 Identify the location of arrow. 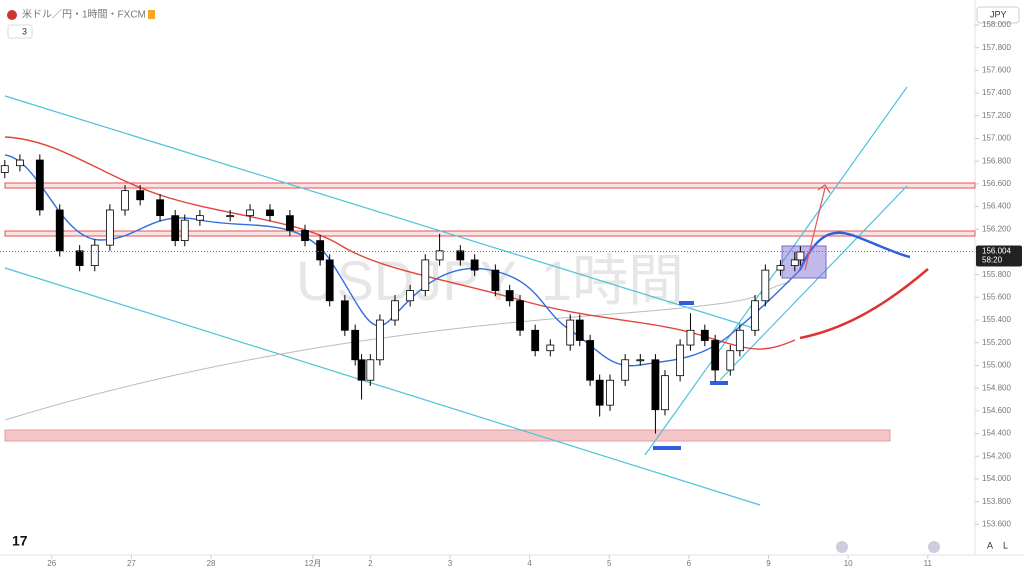
(817, 227).